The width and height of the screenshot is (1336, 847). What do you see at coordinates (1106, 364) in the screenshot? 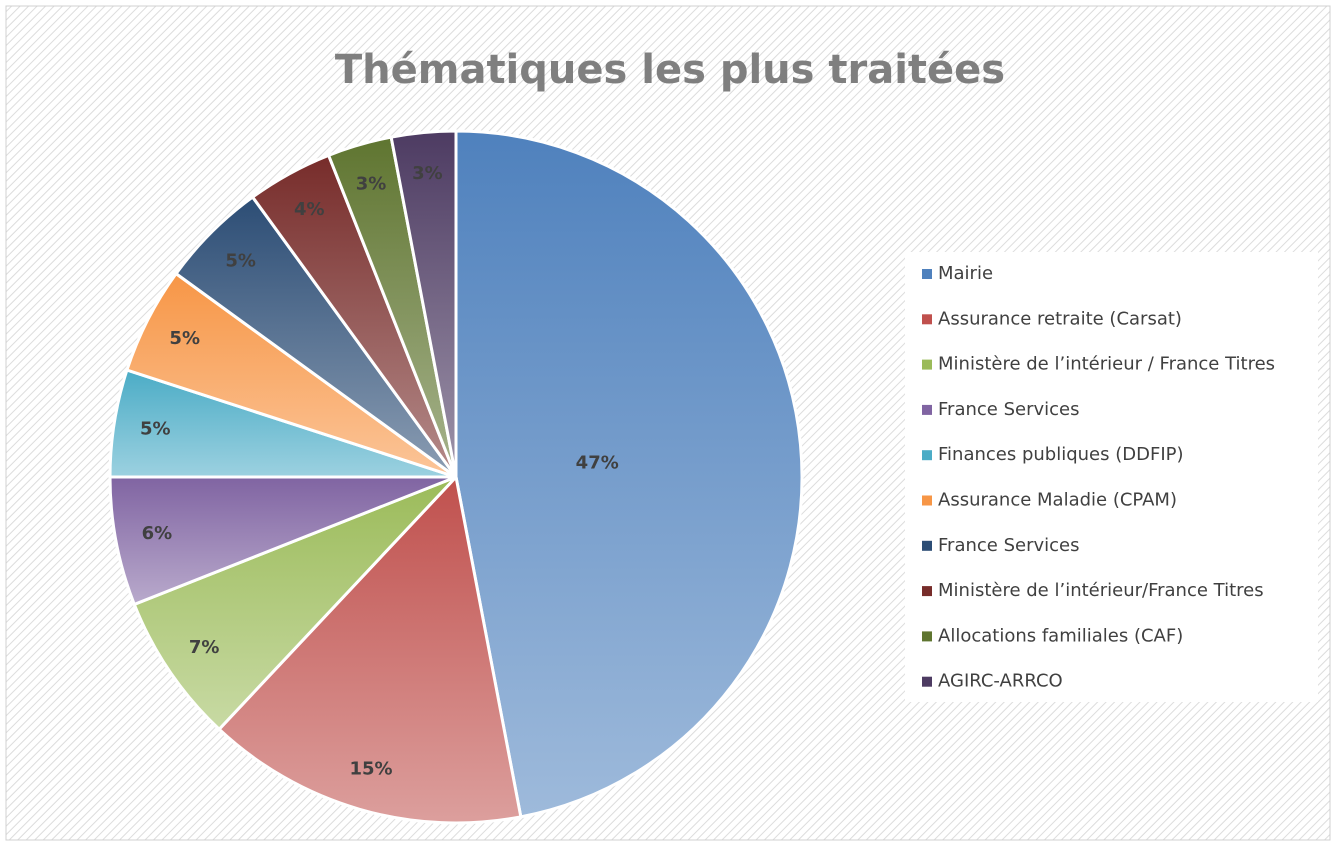
I see `legend-label: Ministère de l’intérieur / France Titres` at bounding box center [1106, 364].